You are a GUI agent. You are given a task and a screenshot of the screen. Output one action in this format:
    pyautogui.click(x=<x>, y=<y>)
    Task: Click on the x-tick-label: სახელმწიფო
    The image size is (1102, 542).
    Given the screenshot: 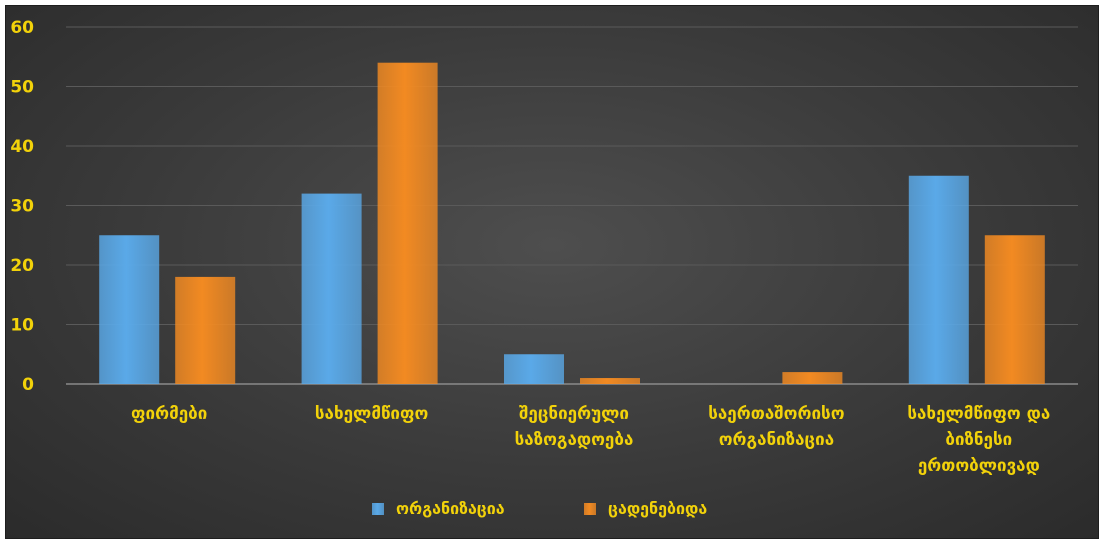 What is the action you would take?
    pyautogui.click(x=372, y=414)
    